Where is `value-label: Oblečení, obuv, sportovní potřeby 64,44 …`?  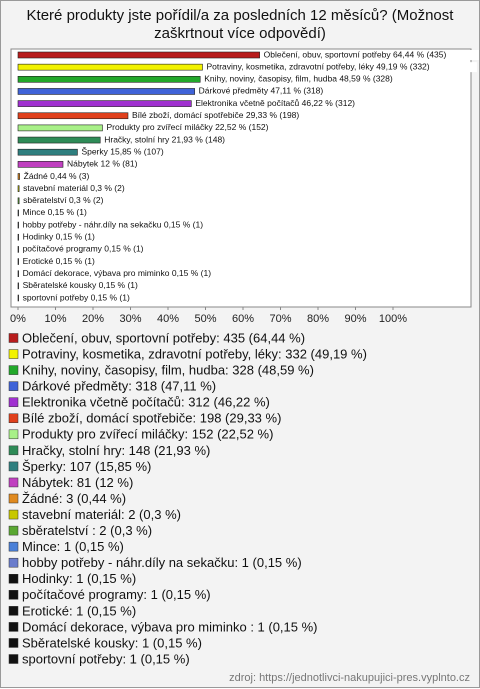 value-label: Oblečení, obuv, sportovní potřeby 64,44 … is located at coordinates (355, 54).